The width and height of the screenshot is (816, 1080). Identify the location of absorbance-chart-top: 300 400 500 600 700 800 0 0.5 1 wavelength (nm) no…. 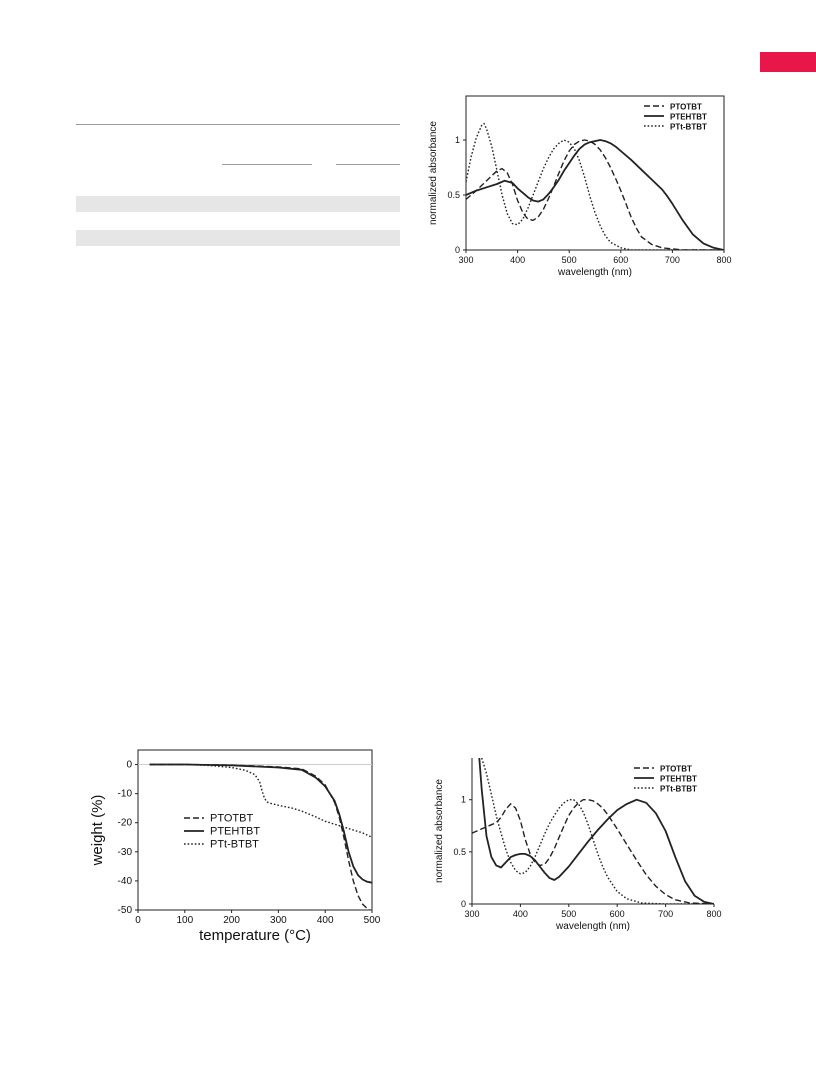
(580, 186).